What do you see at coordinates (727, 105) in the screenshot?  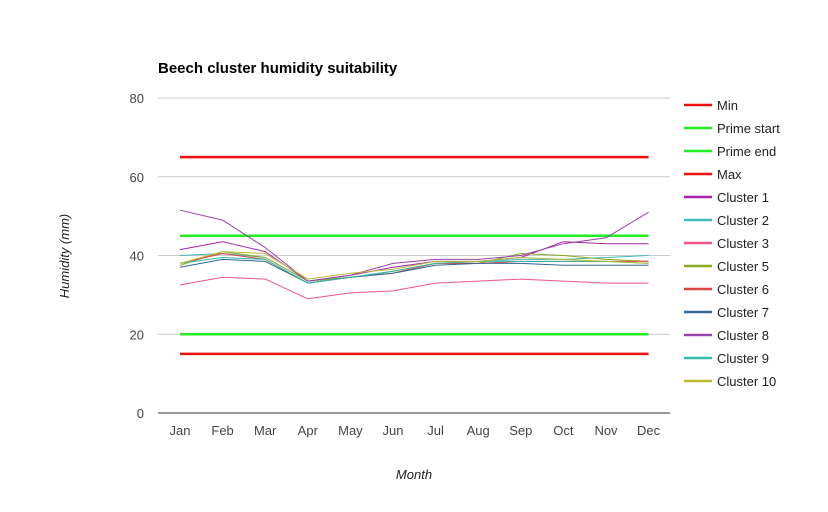 I see `legend-label: Min` at bounding box center [727, 105].